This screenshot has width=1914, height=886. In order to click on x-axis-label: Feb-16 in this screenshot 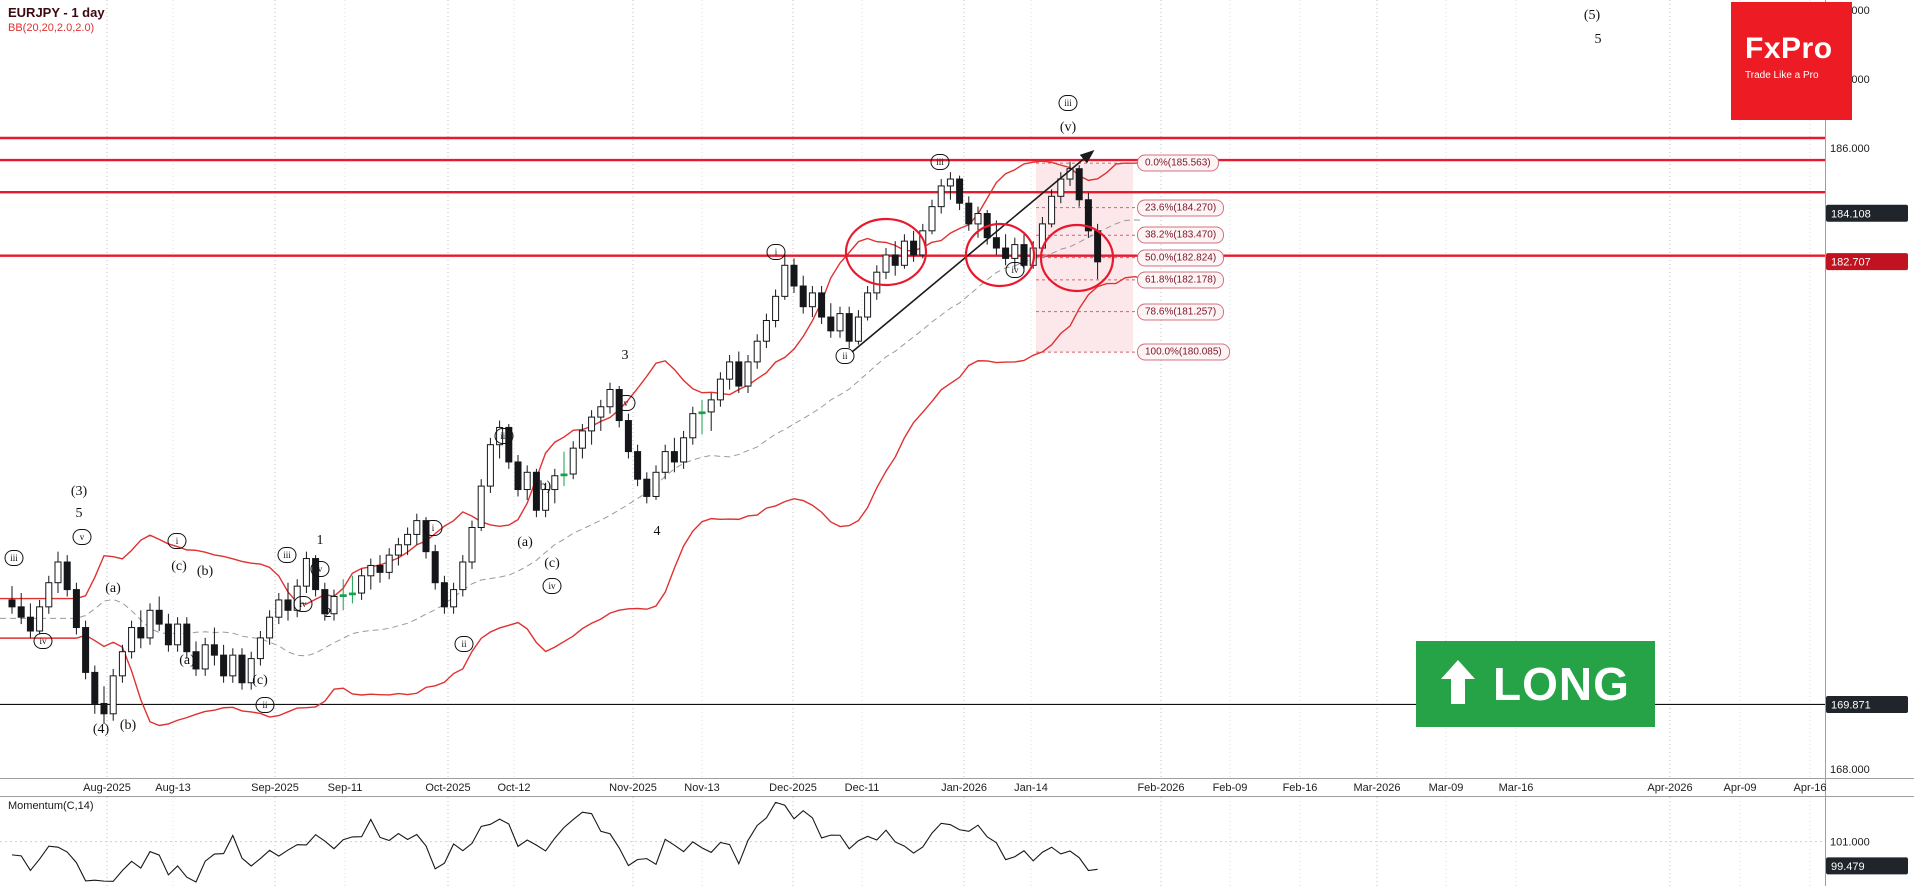, I will do `click(1300, 788)`.